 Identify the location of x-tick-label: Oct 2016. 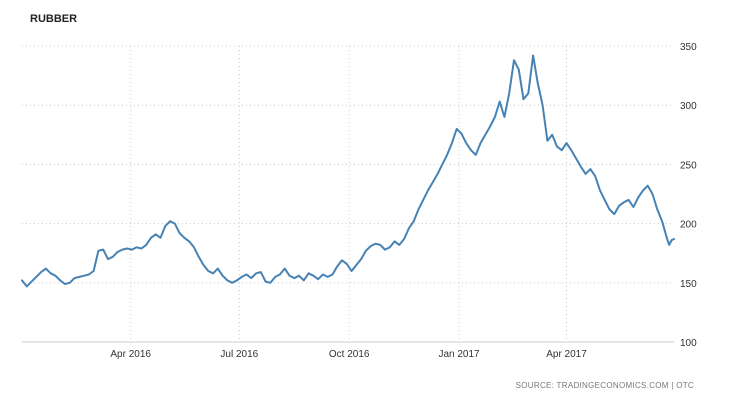
(349, 354).